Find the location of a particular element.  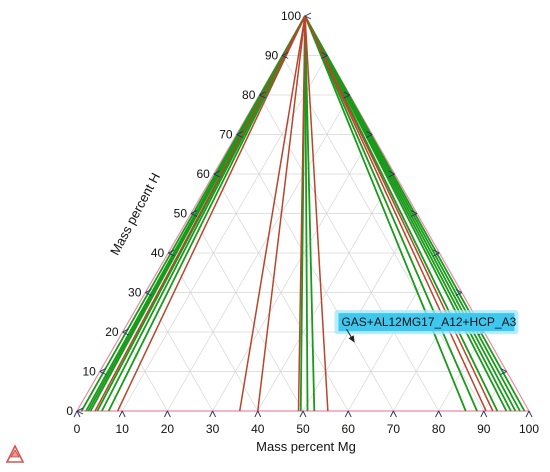

y-axis-label: Mass percent H is located at coordinates (135, 213).